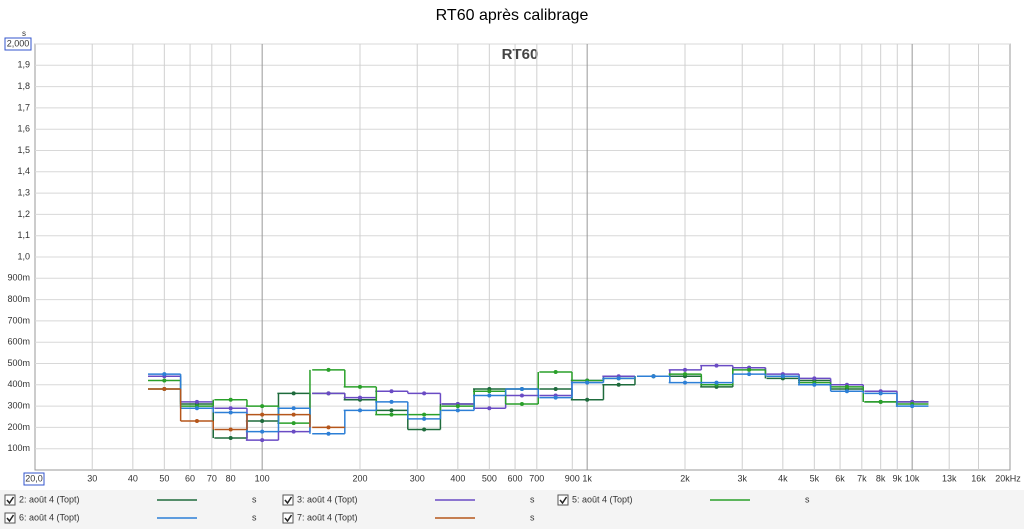 Image resolution: width=1024 pixels, height=529 pixels. I want to click on y-tick-label: 1,5, so click(23, 150).